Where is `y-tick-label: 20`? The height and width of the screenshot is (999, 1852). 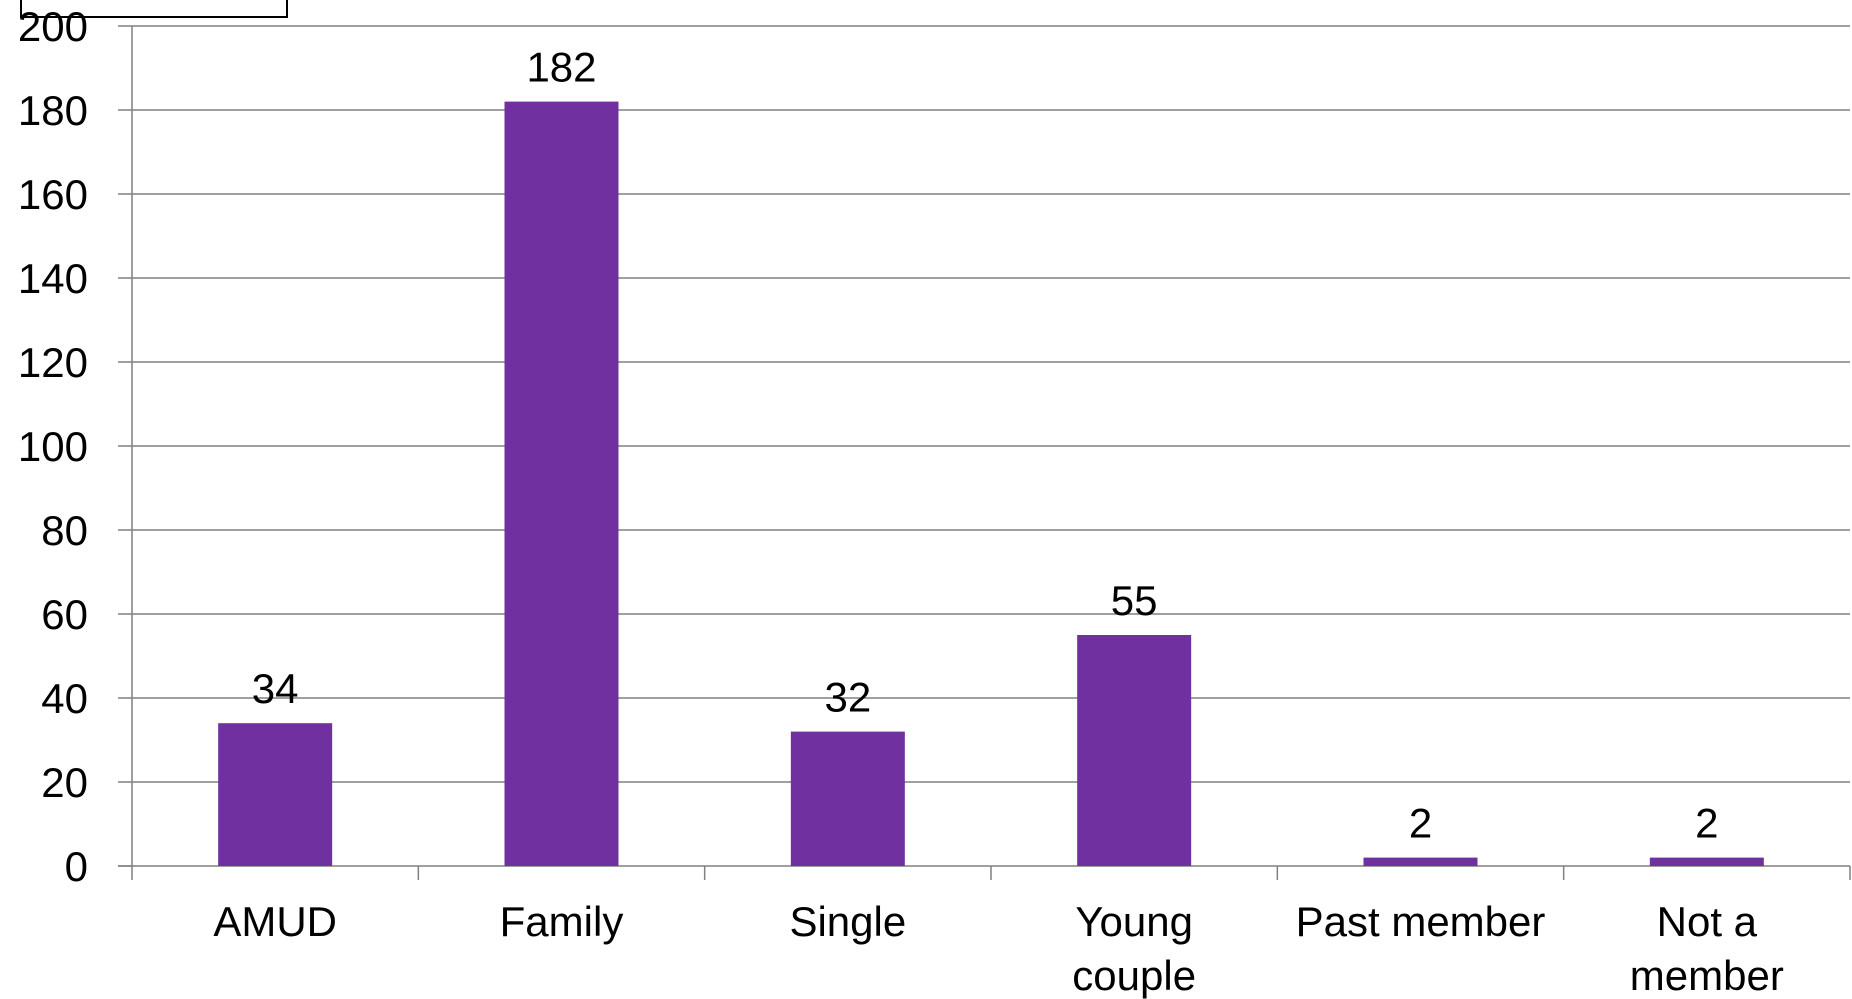 y-tick-label: 20 is located at coordinates (64, 782).